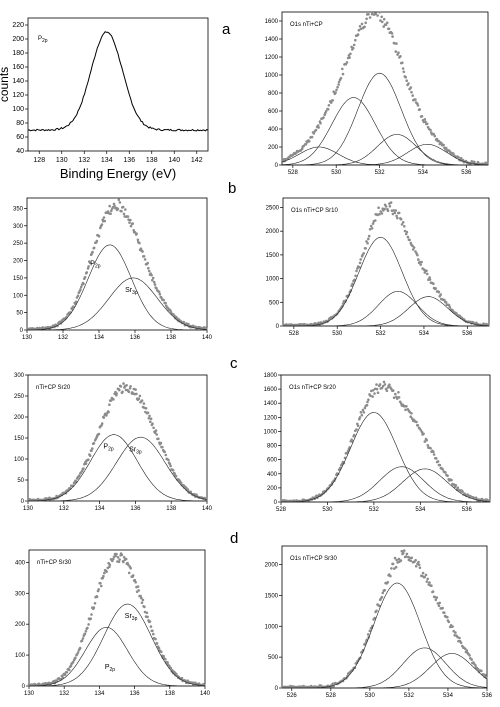  What do you see at coordinates (292, 696) in the screenshot?
I see `x-tick-label: 526` at bounding box center [292, 696].